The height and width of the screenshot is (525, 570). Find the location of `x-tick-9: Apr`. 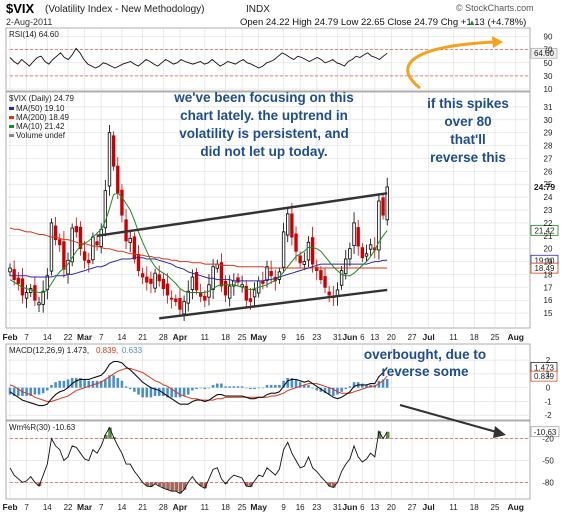

x-tick-9: Apr is located at coordinates (180, 337).